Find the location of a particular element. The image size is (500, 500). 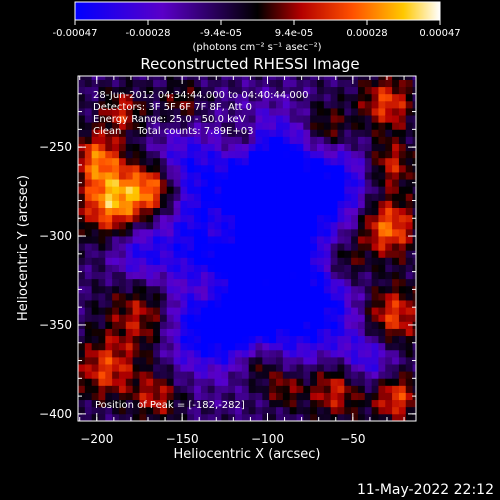

chart-title: Reconstructed RHESSI Image is located at coordinates (249, 64).